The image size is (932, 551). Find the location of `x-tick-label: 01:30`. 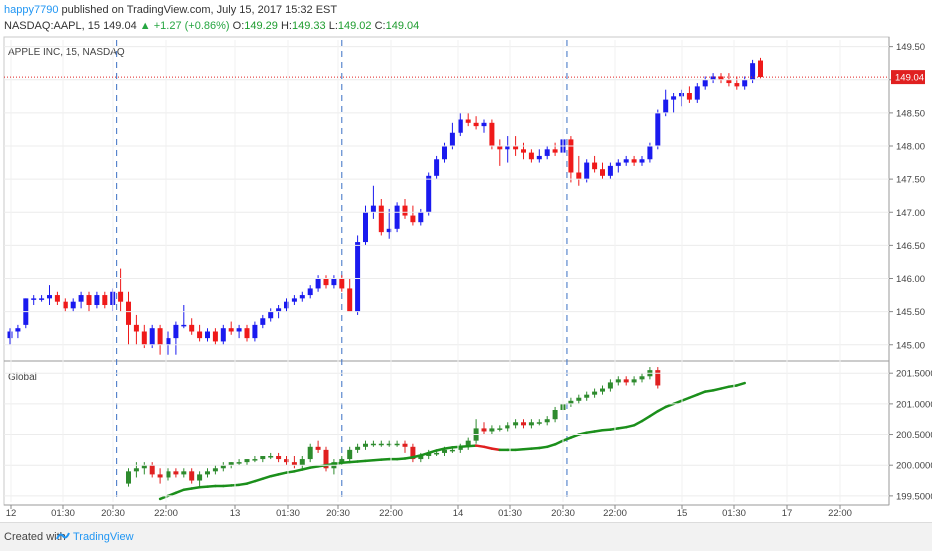

x-tick-label: 01:30 is located at coordinates (63, 513).